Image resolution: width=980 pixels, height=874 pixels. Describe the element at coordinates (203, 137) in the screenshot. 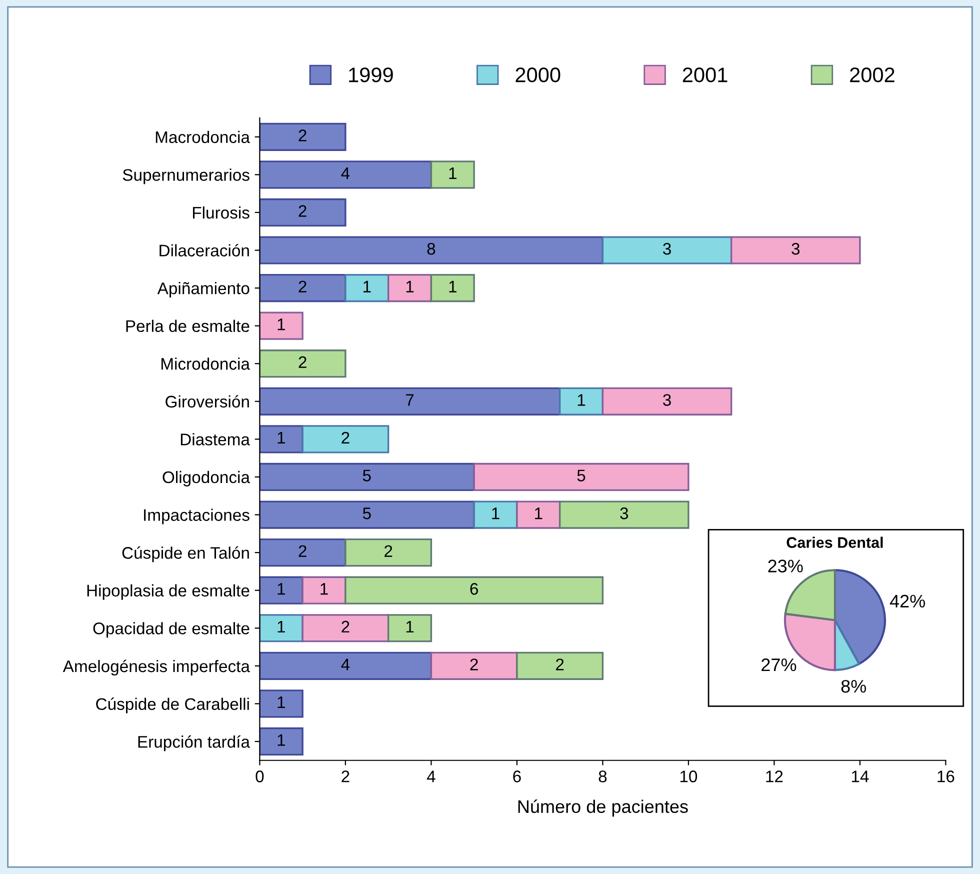

I see `y-tick-label: Macrodoncia` at that location.